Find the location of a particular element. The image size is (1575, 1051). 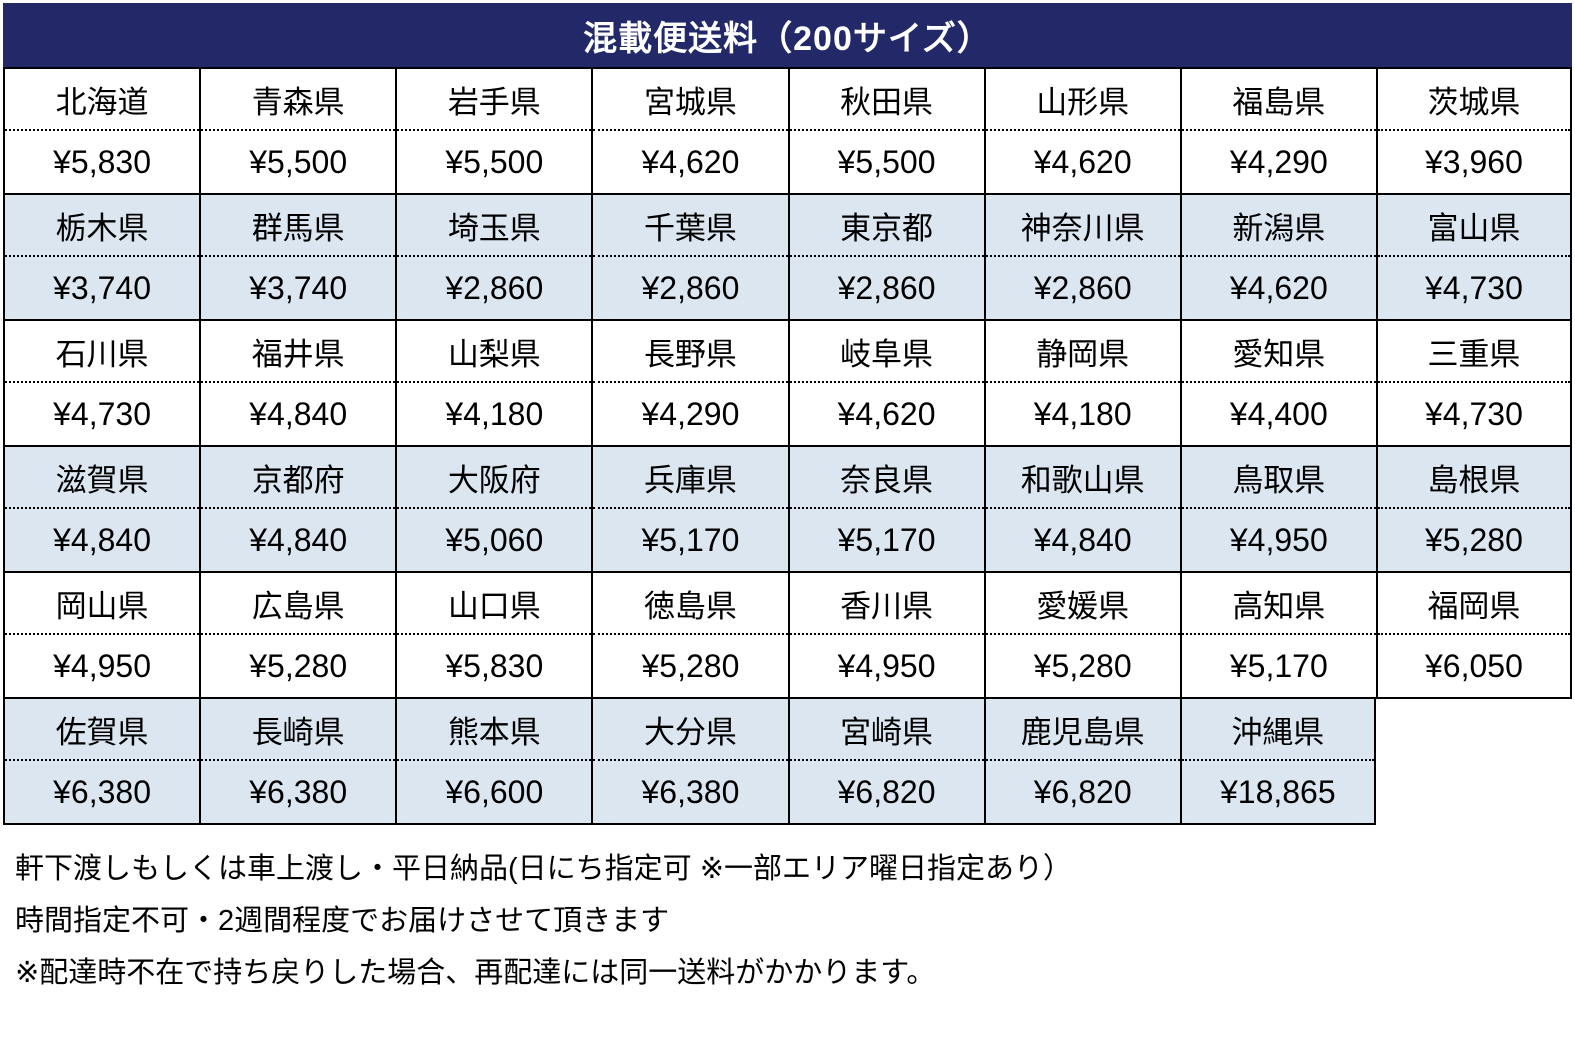

table-cell: 長崎県 ¥6,380 is located at coordinates (297, 761).